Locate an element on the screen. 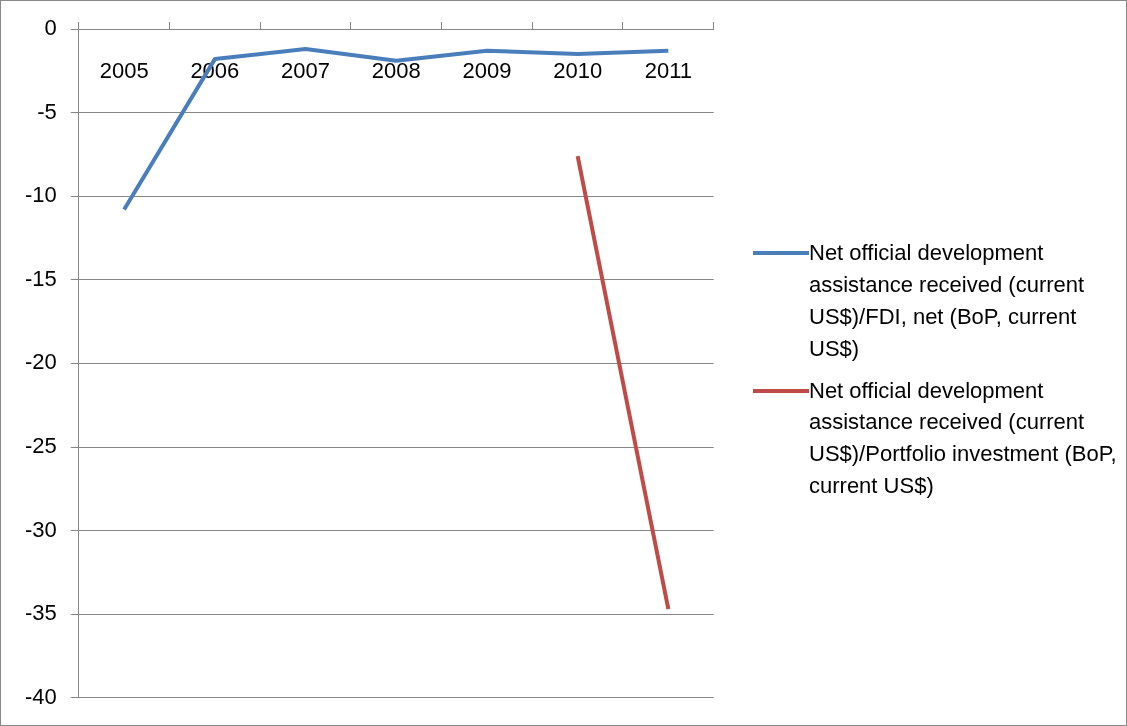 The width and height of the screenshot is (1127, 726). y-tick-label: 0 is located at coordinates (50, 28).